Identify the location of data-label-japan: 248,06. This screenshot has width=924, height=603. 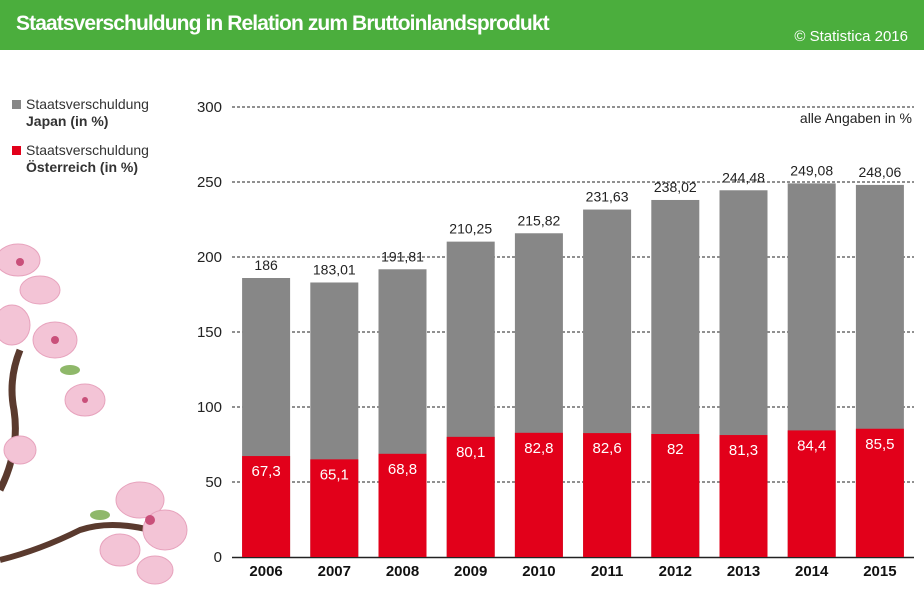
(879, 172).